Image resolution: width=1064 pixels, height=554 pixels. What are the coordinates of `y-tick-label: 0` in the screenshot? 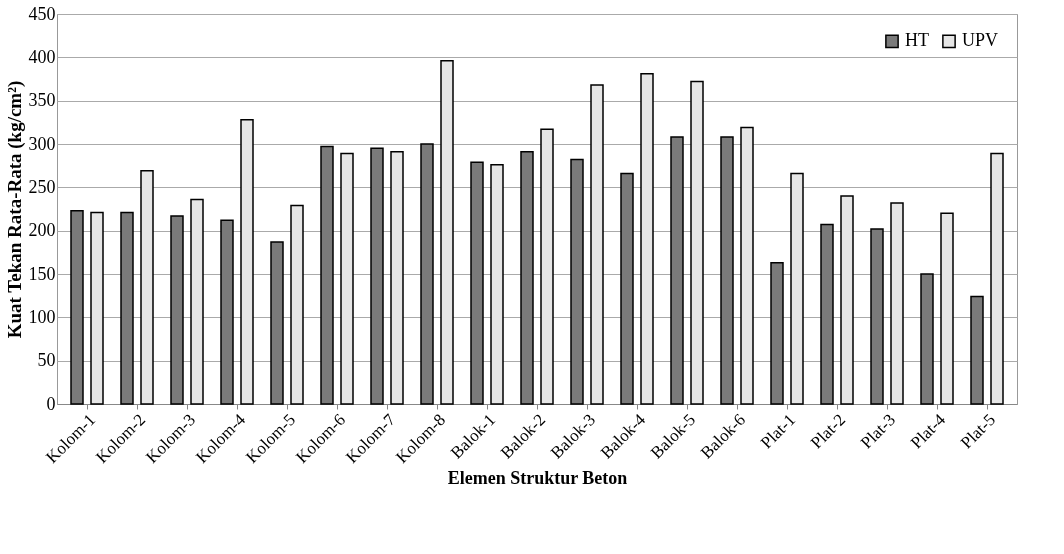 It's located at (51, 403).